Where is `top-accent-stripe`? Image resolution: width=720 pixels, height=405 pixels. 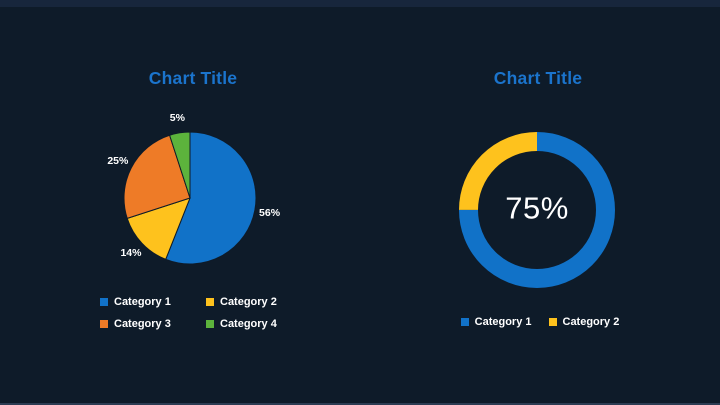 top-accent-stripe is located at coordinates (360, 3).